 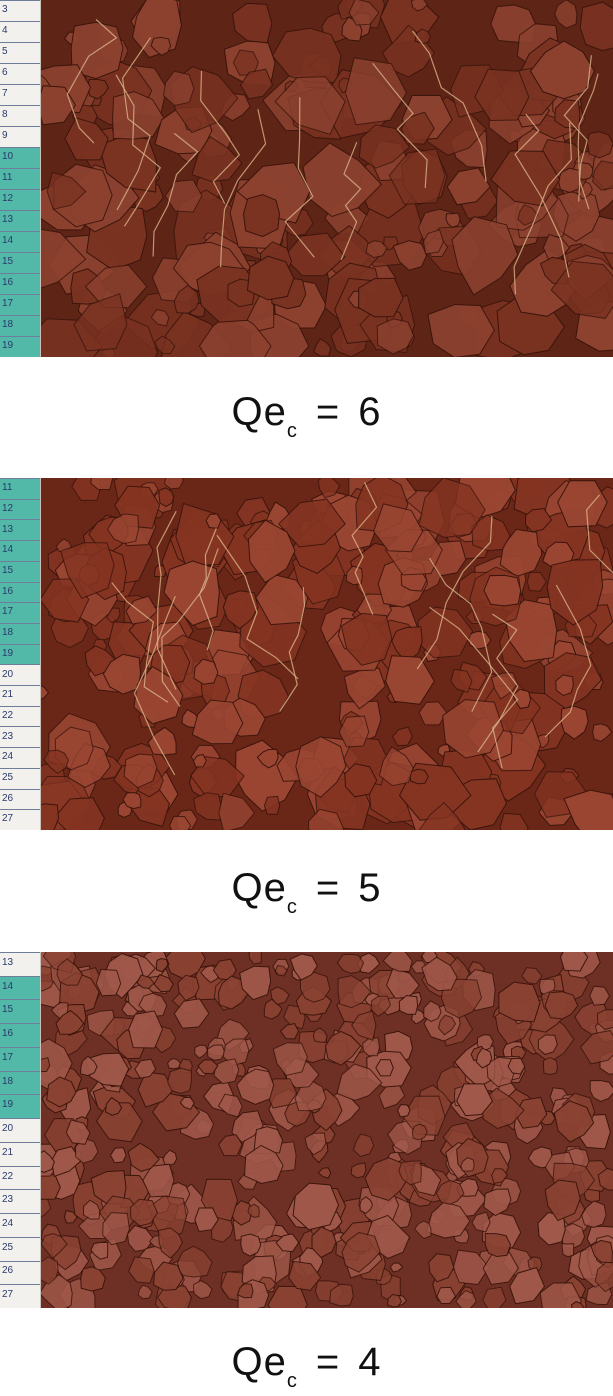 What do you see at coordinates (259, 1362) in the screenshot?
I see `caption-label: Qe` at bounding box center [259, 1362].